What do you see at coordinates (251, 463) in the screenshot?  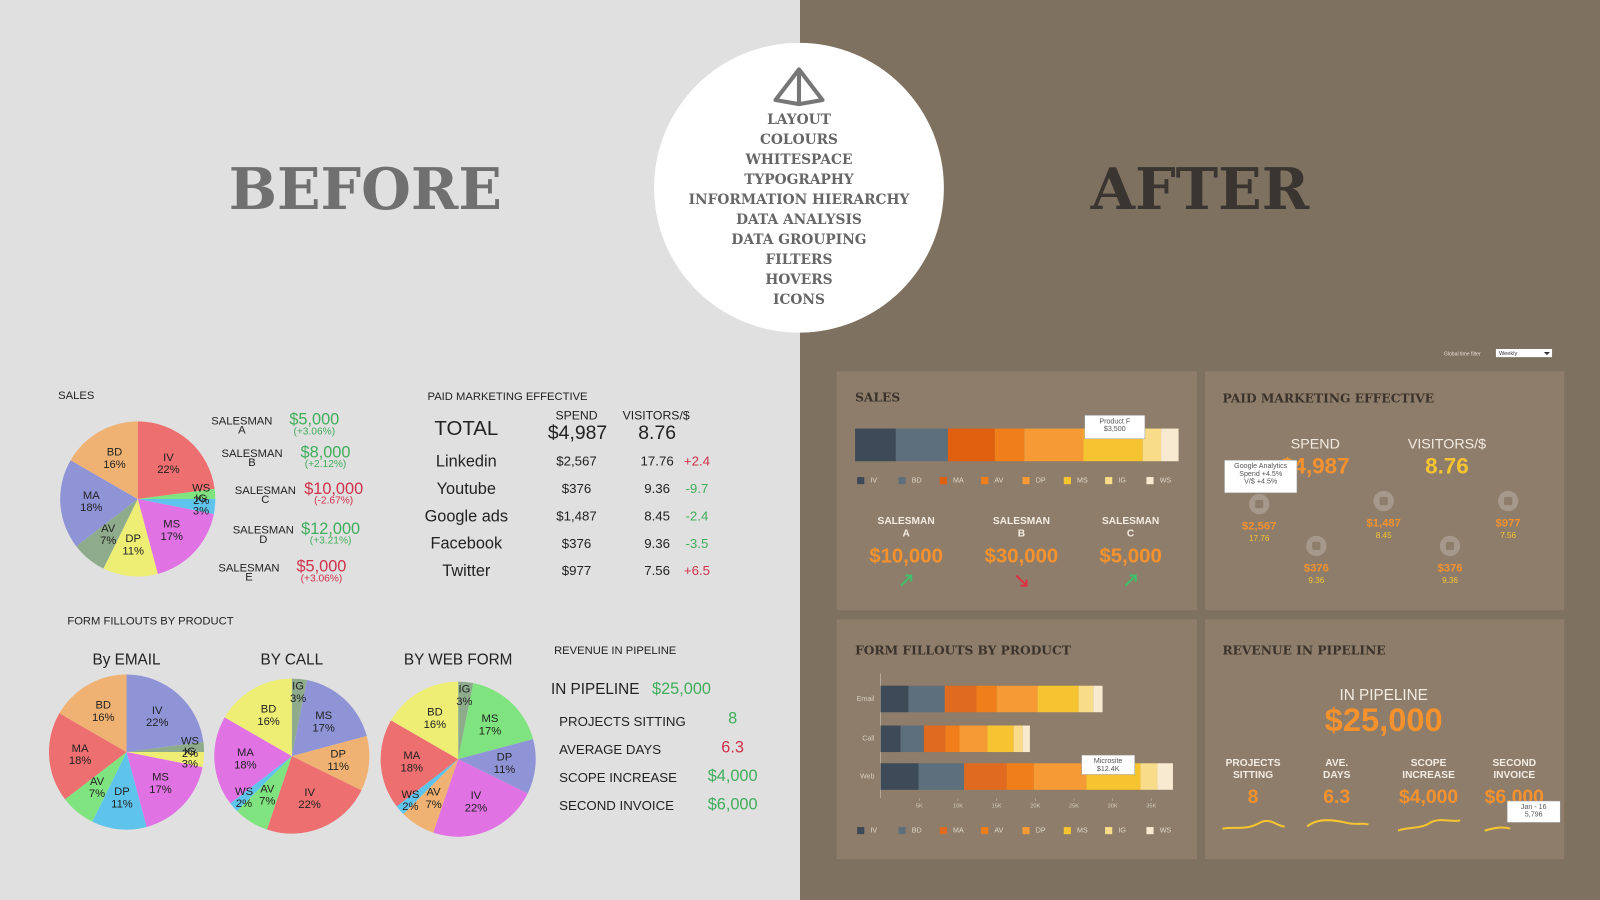 I see `salesman-name: B` at bounding box center [251, 463].